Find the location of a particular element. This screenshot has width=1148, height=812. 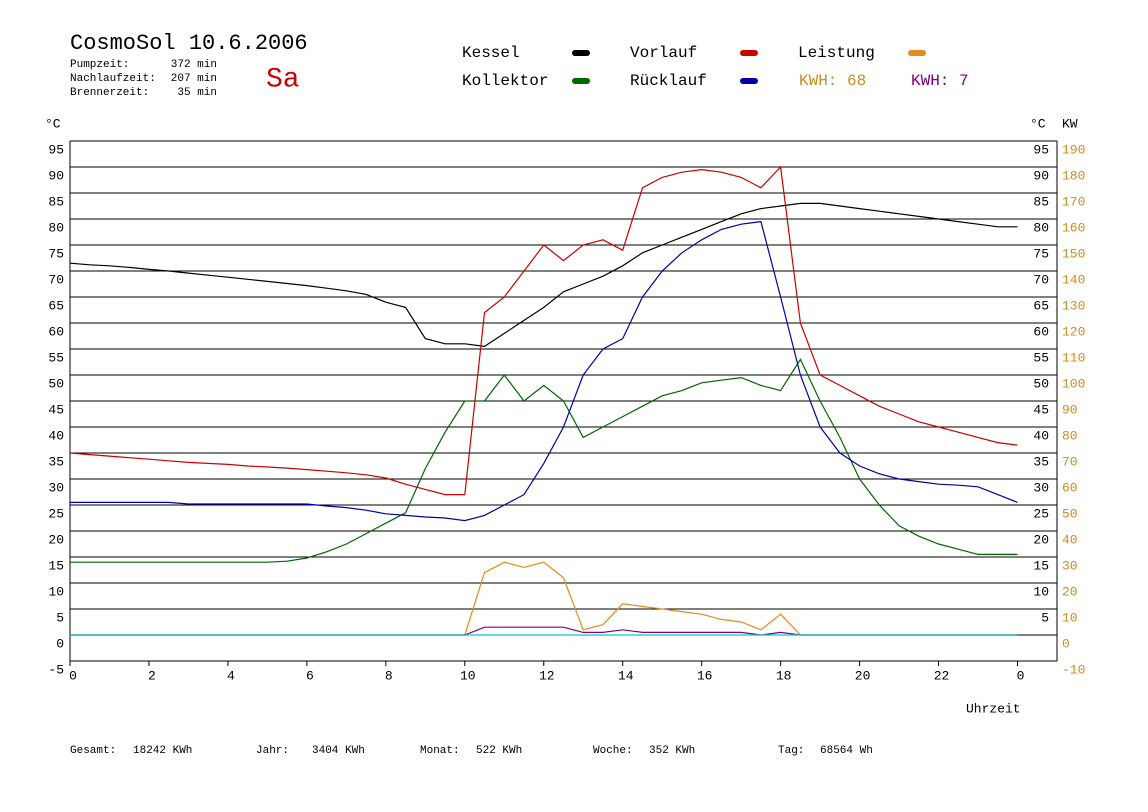

y-axis-label-right: °C is located at coordinates (1038, 123).